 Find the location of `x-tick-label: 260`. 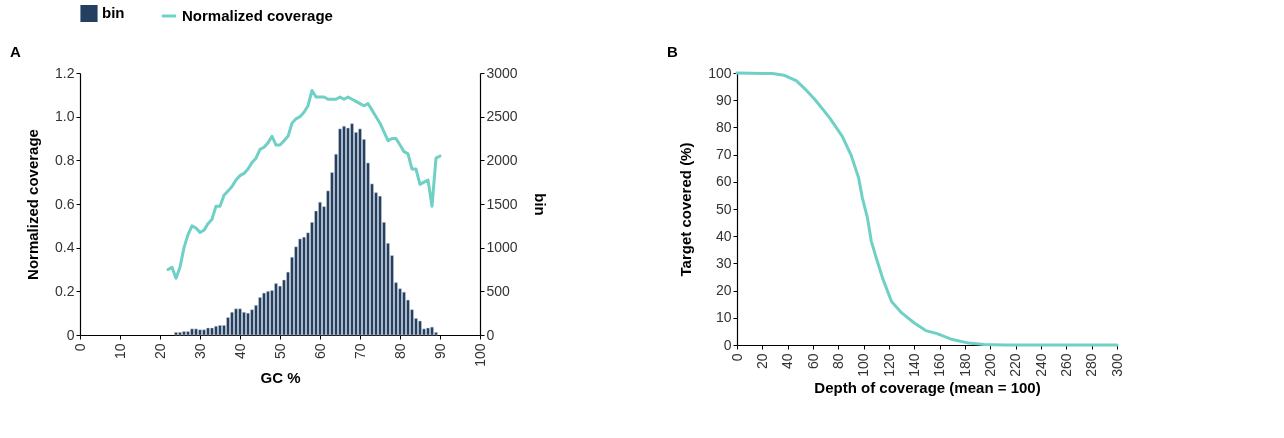

x-tick-label: 260 is located at coordinates (1065, 365).